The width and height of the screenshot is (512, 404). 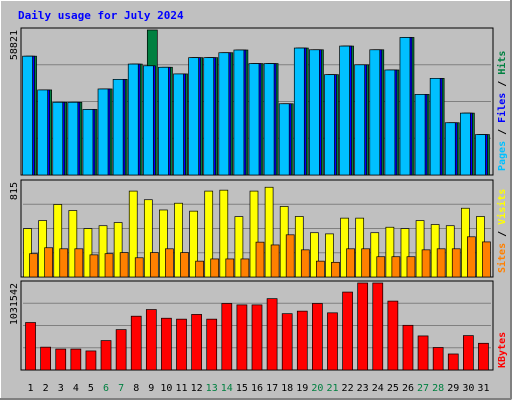 I want to click on x-tick-label: 3, so click(x=61, y=388).